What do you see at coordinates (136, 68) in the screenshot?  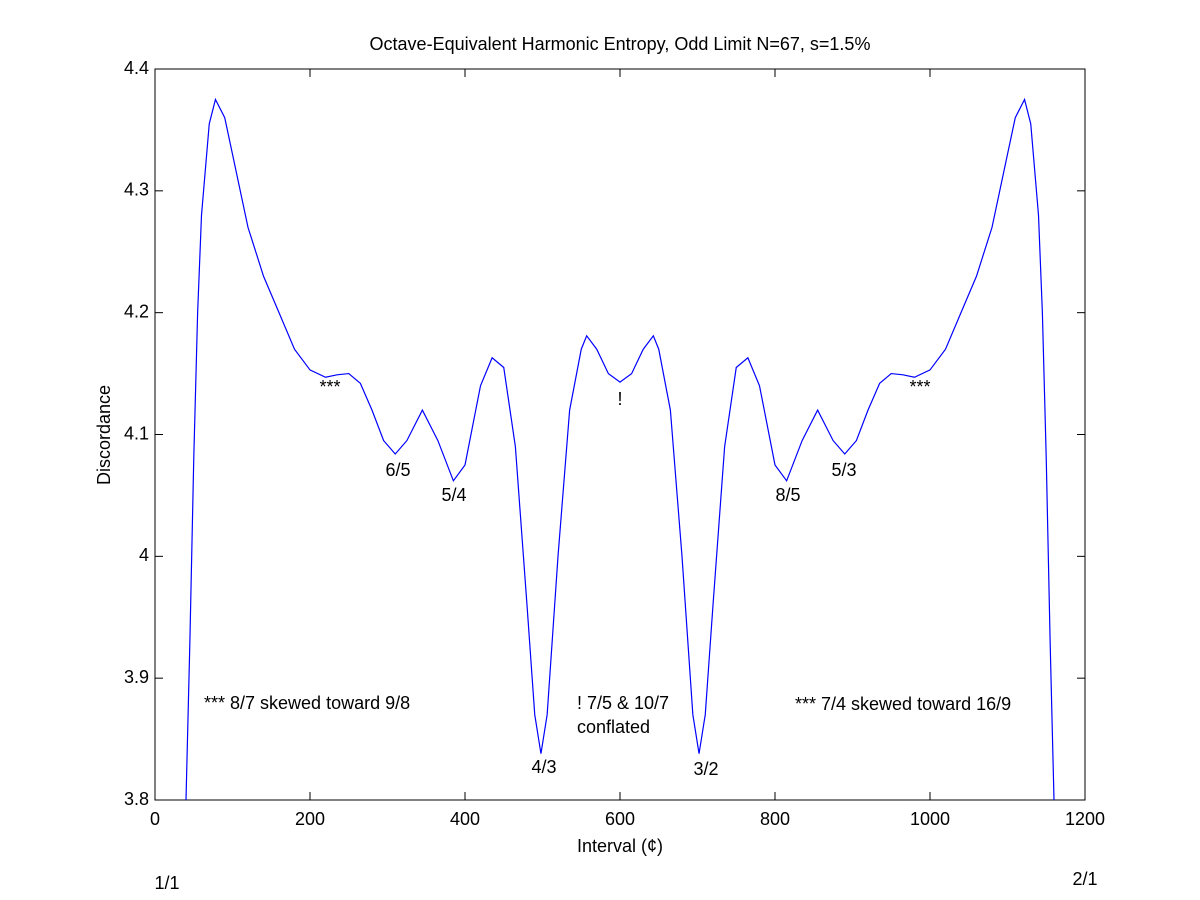 I see `y-tick-label: 4.4` at bounding box center [136, 68].